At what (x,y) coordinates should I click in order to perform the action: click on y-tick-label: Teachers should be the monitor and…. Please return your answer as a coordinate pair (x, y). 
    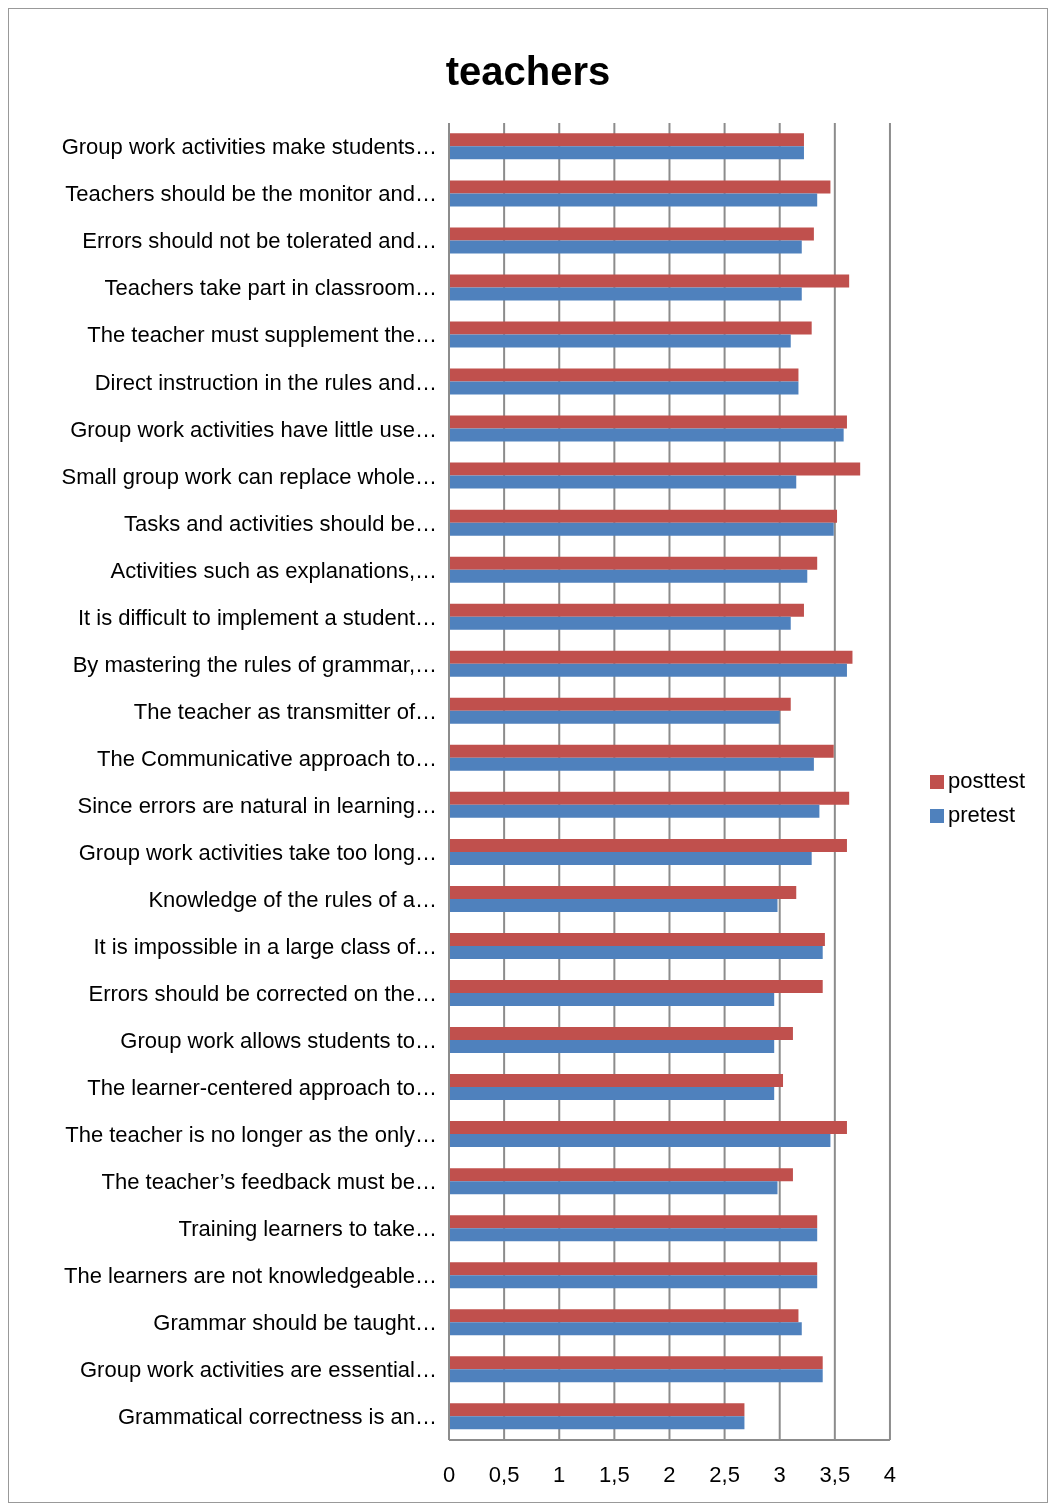
    Looking at the image, I should click on (251, 194).